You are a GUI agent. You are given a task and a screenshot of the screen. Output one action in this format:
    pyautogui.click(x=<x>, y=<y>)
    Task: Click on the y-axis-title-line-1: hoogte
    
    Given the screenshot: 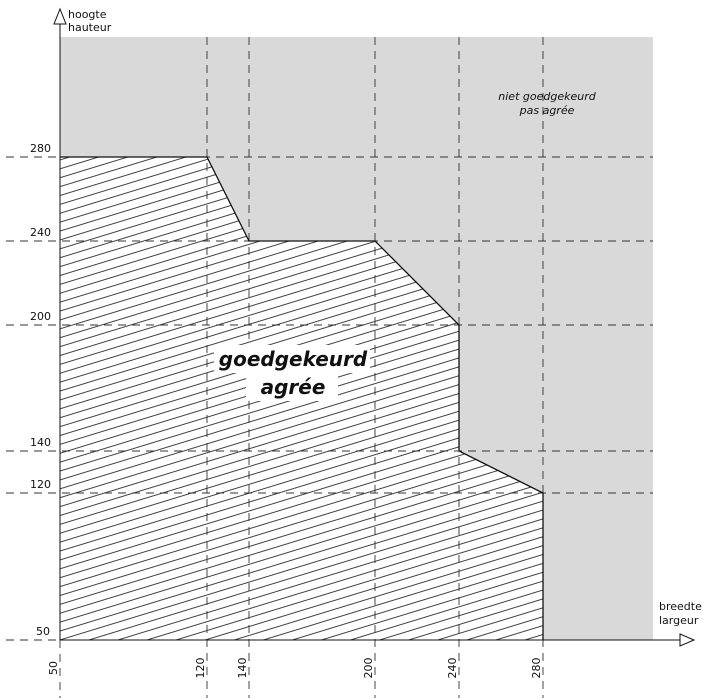 What is the action you would take?
    pyautogui.click(x=87, y=14)
    